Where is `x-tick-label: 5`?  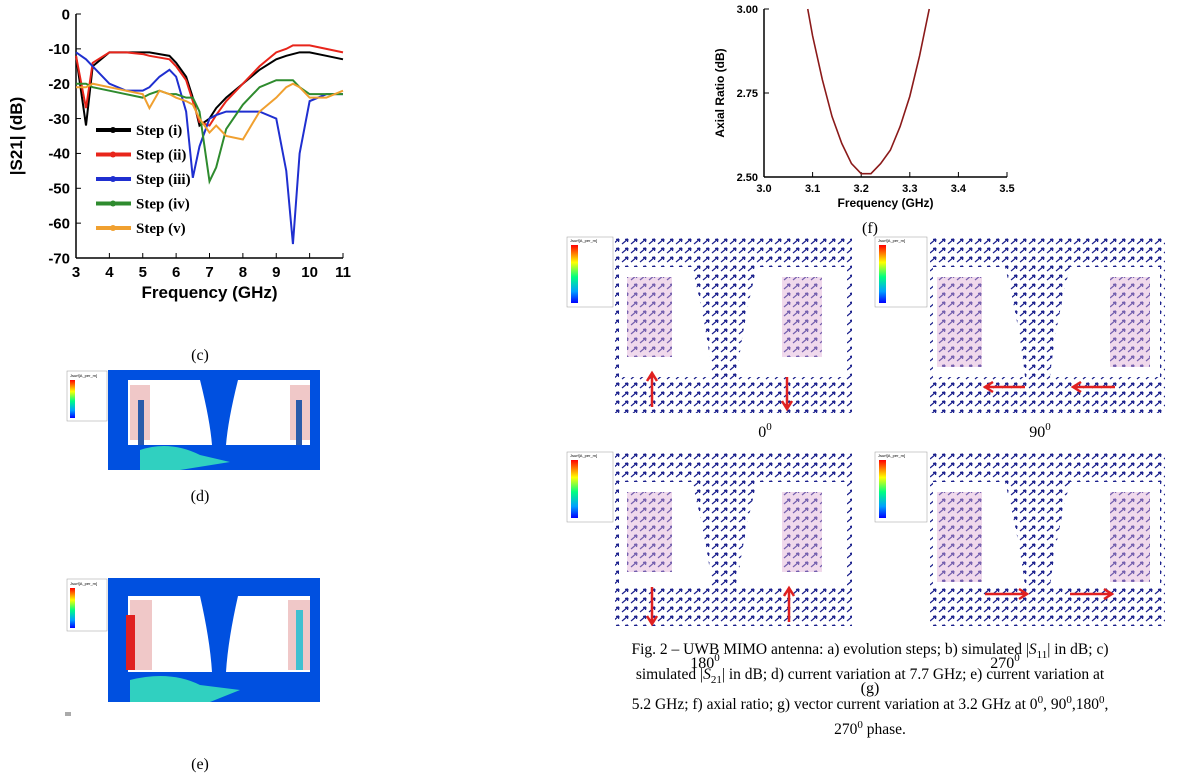
x-tick-label: 5 is located at coordinates (143, 272).